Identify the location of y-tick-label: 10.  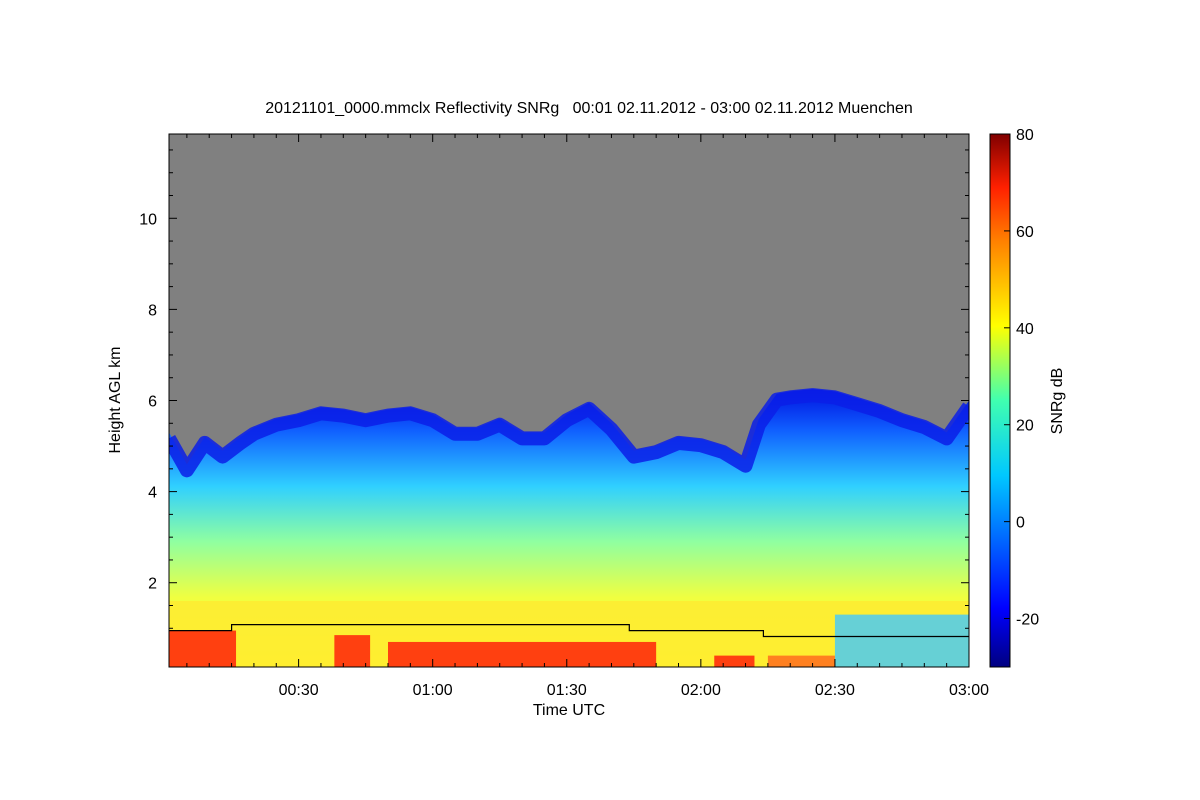
(148, 219).